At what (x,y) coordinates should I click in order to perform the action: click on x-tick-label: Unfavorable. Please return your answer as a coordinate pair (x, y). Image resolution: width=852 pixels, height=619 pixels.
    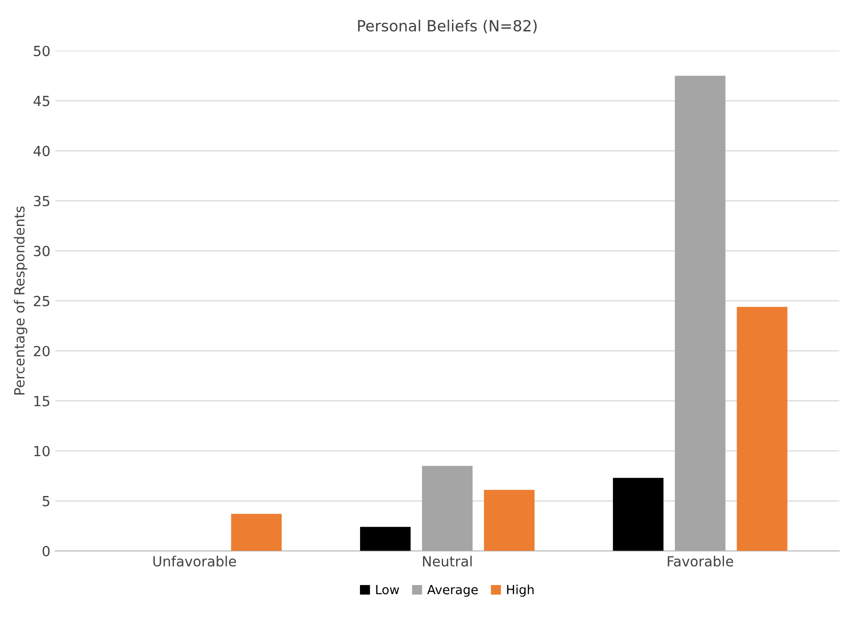
    Looking at the image, I should click on (194, 561).